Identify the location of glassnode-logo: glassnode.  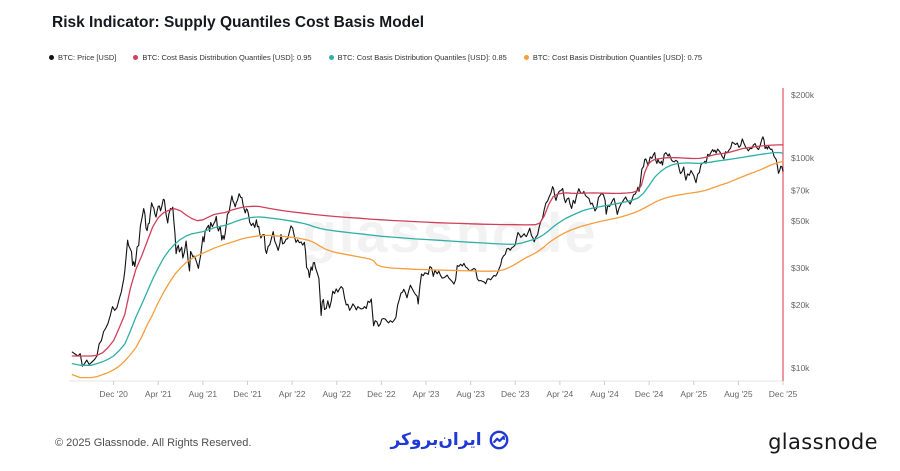
(823, 442).